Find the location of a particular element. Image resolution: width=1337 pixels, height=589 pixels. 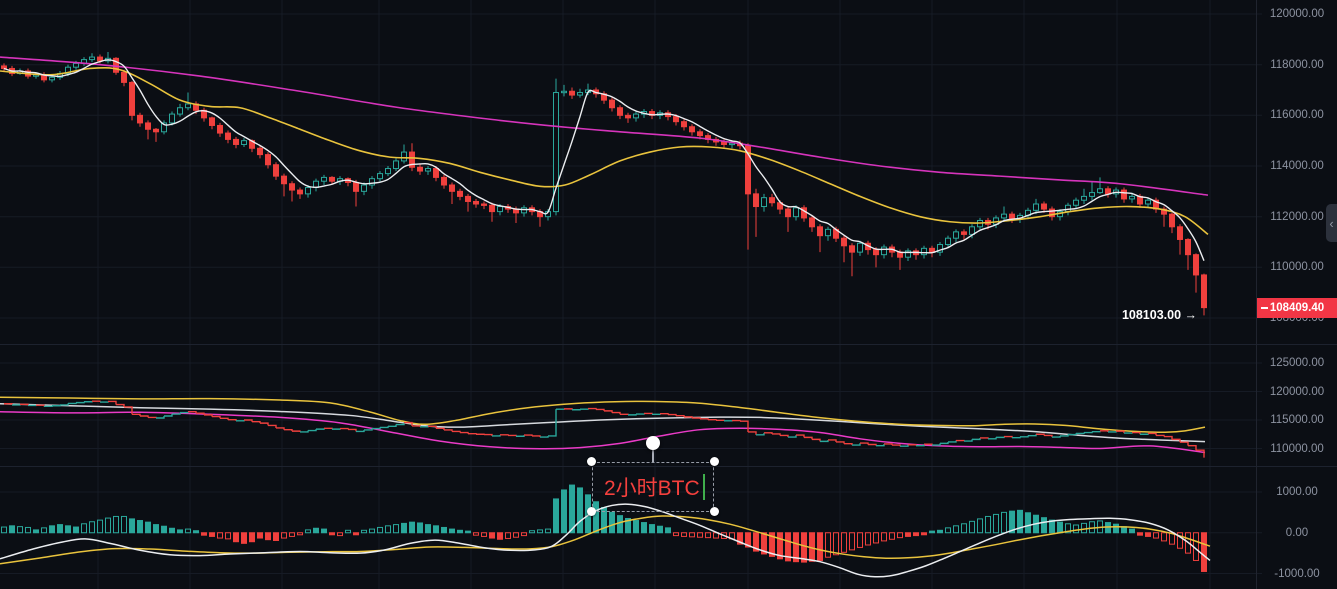

annotation-text: 2小时BTC is located at coordinates (652, 488).